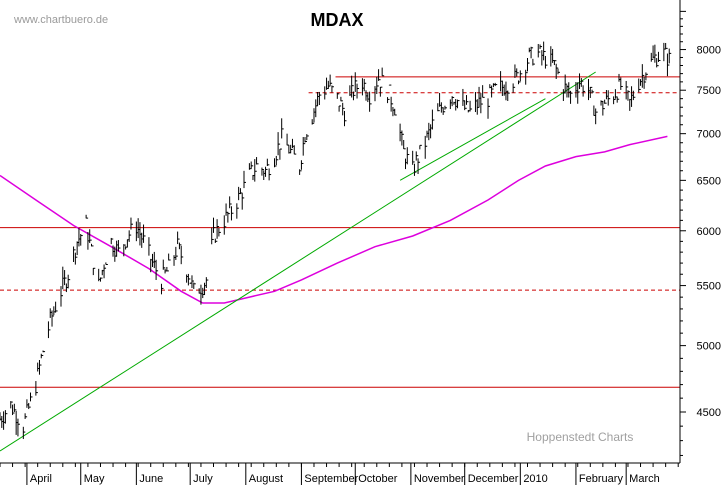 The image size is (723, 485). I want to click on y-tick-label: 6500, so click(709, 181).